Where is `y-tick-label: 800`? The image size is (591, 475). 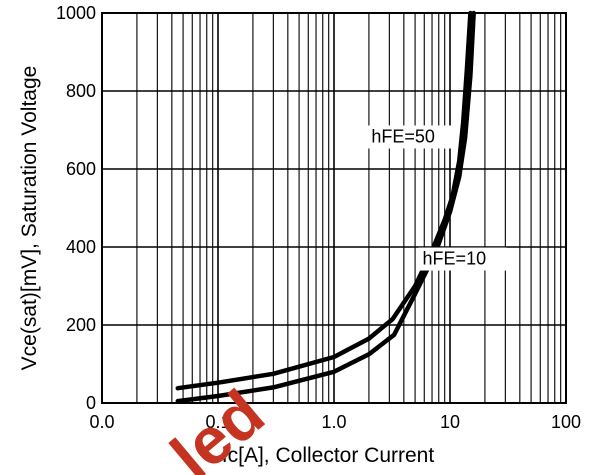
y-tick-label: 800 is located at coordinates (81, 91).